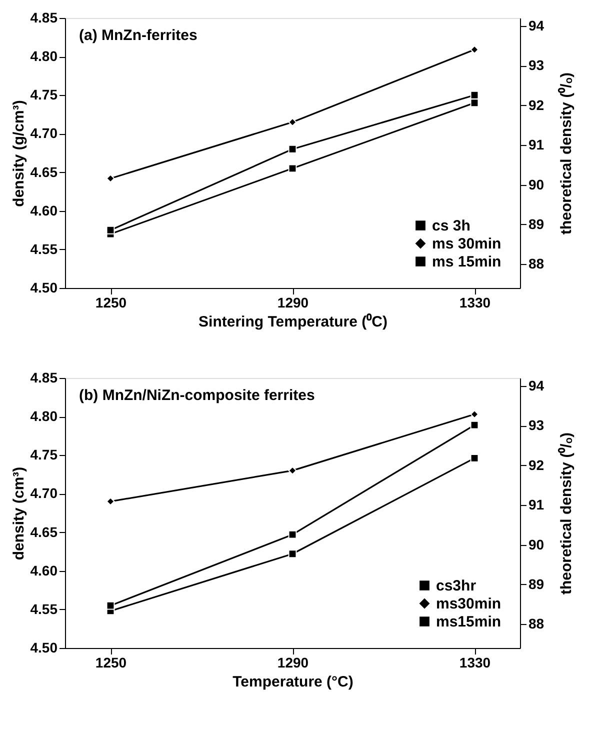  I want to click on legend-label: ms 15min, so click(467, 262).